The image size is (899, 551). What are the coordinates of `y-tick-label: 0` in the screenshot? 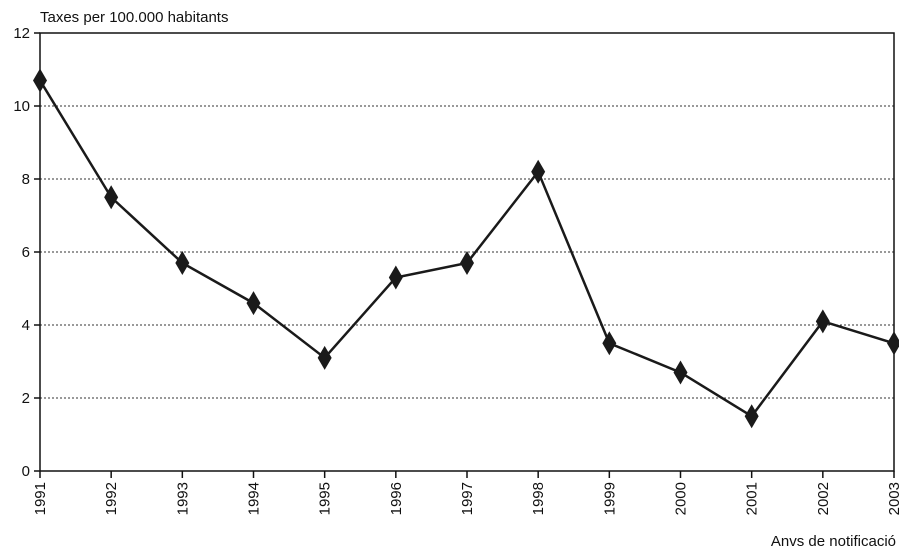 It's located at (26, 471).